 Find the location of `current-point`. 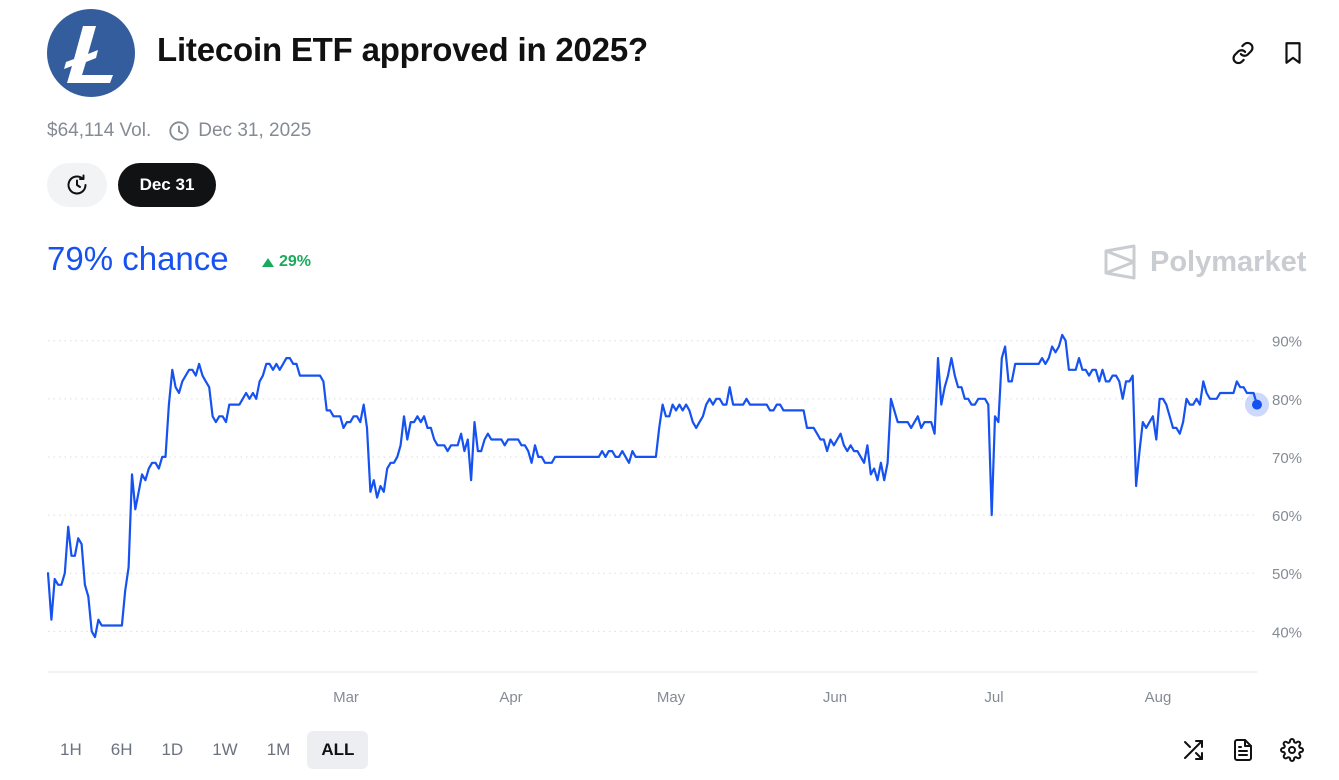

current-point is located at coordinates (1257, 404).